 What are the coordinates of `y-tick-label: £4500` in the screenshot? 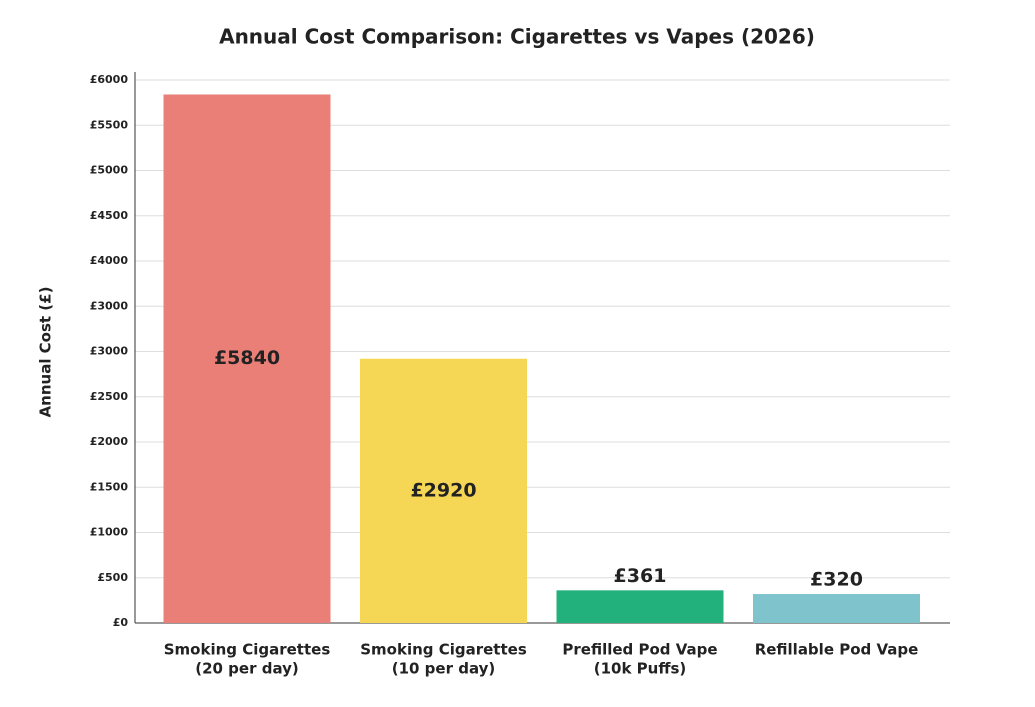 It's located at (109, 215).